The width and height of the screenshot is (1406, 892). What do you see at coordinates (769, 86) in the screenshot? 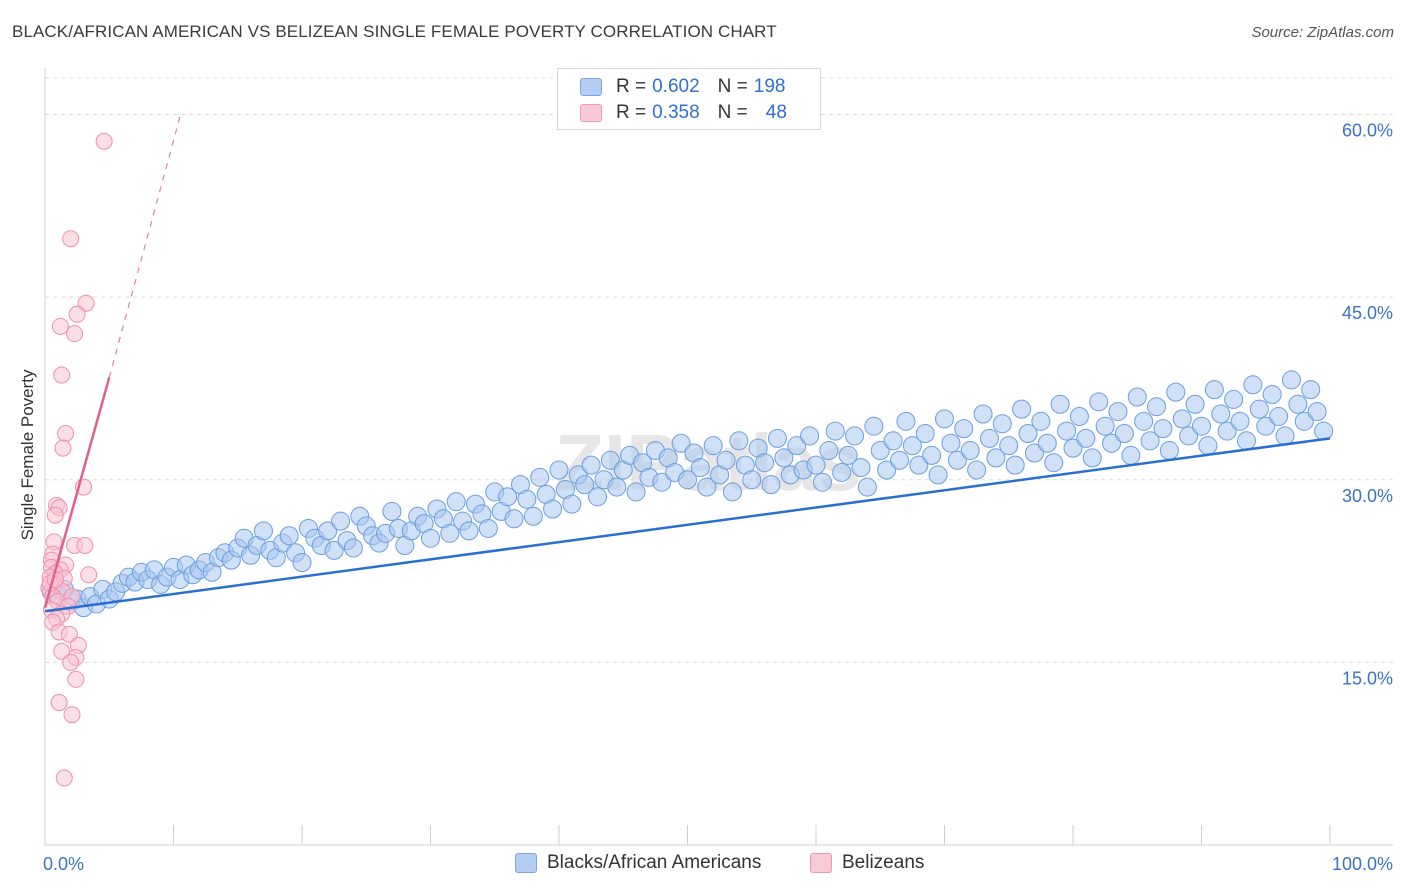
I see `legend-n-value: 198` at bounding box center [769, 86].